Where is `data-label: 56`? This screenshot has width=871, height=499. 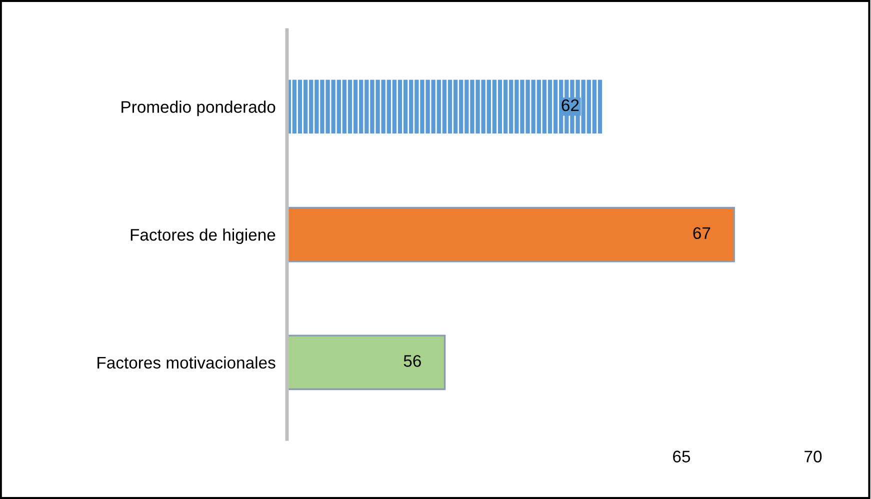
data-label: 56 is located at coordinates (412, 361).